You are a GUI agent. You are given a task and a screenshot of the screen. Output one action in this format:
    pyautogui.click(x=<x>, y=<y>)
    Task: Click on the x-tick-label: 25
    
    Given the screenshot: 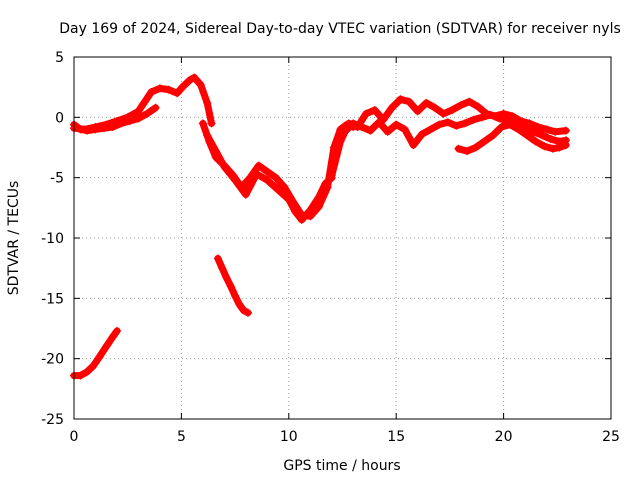 What is the action you would take?
    pyautogui.click(x=611, y=437)
    